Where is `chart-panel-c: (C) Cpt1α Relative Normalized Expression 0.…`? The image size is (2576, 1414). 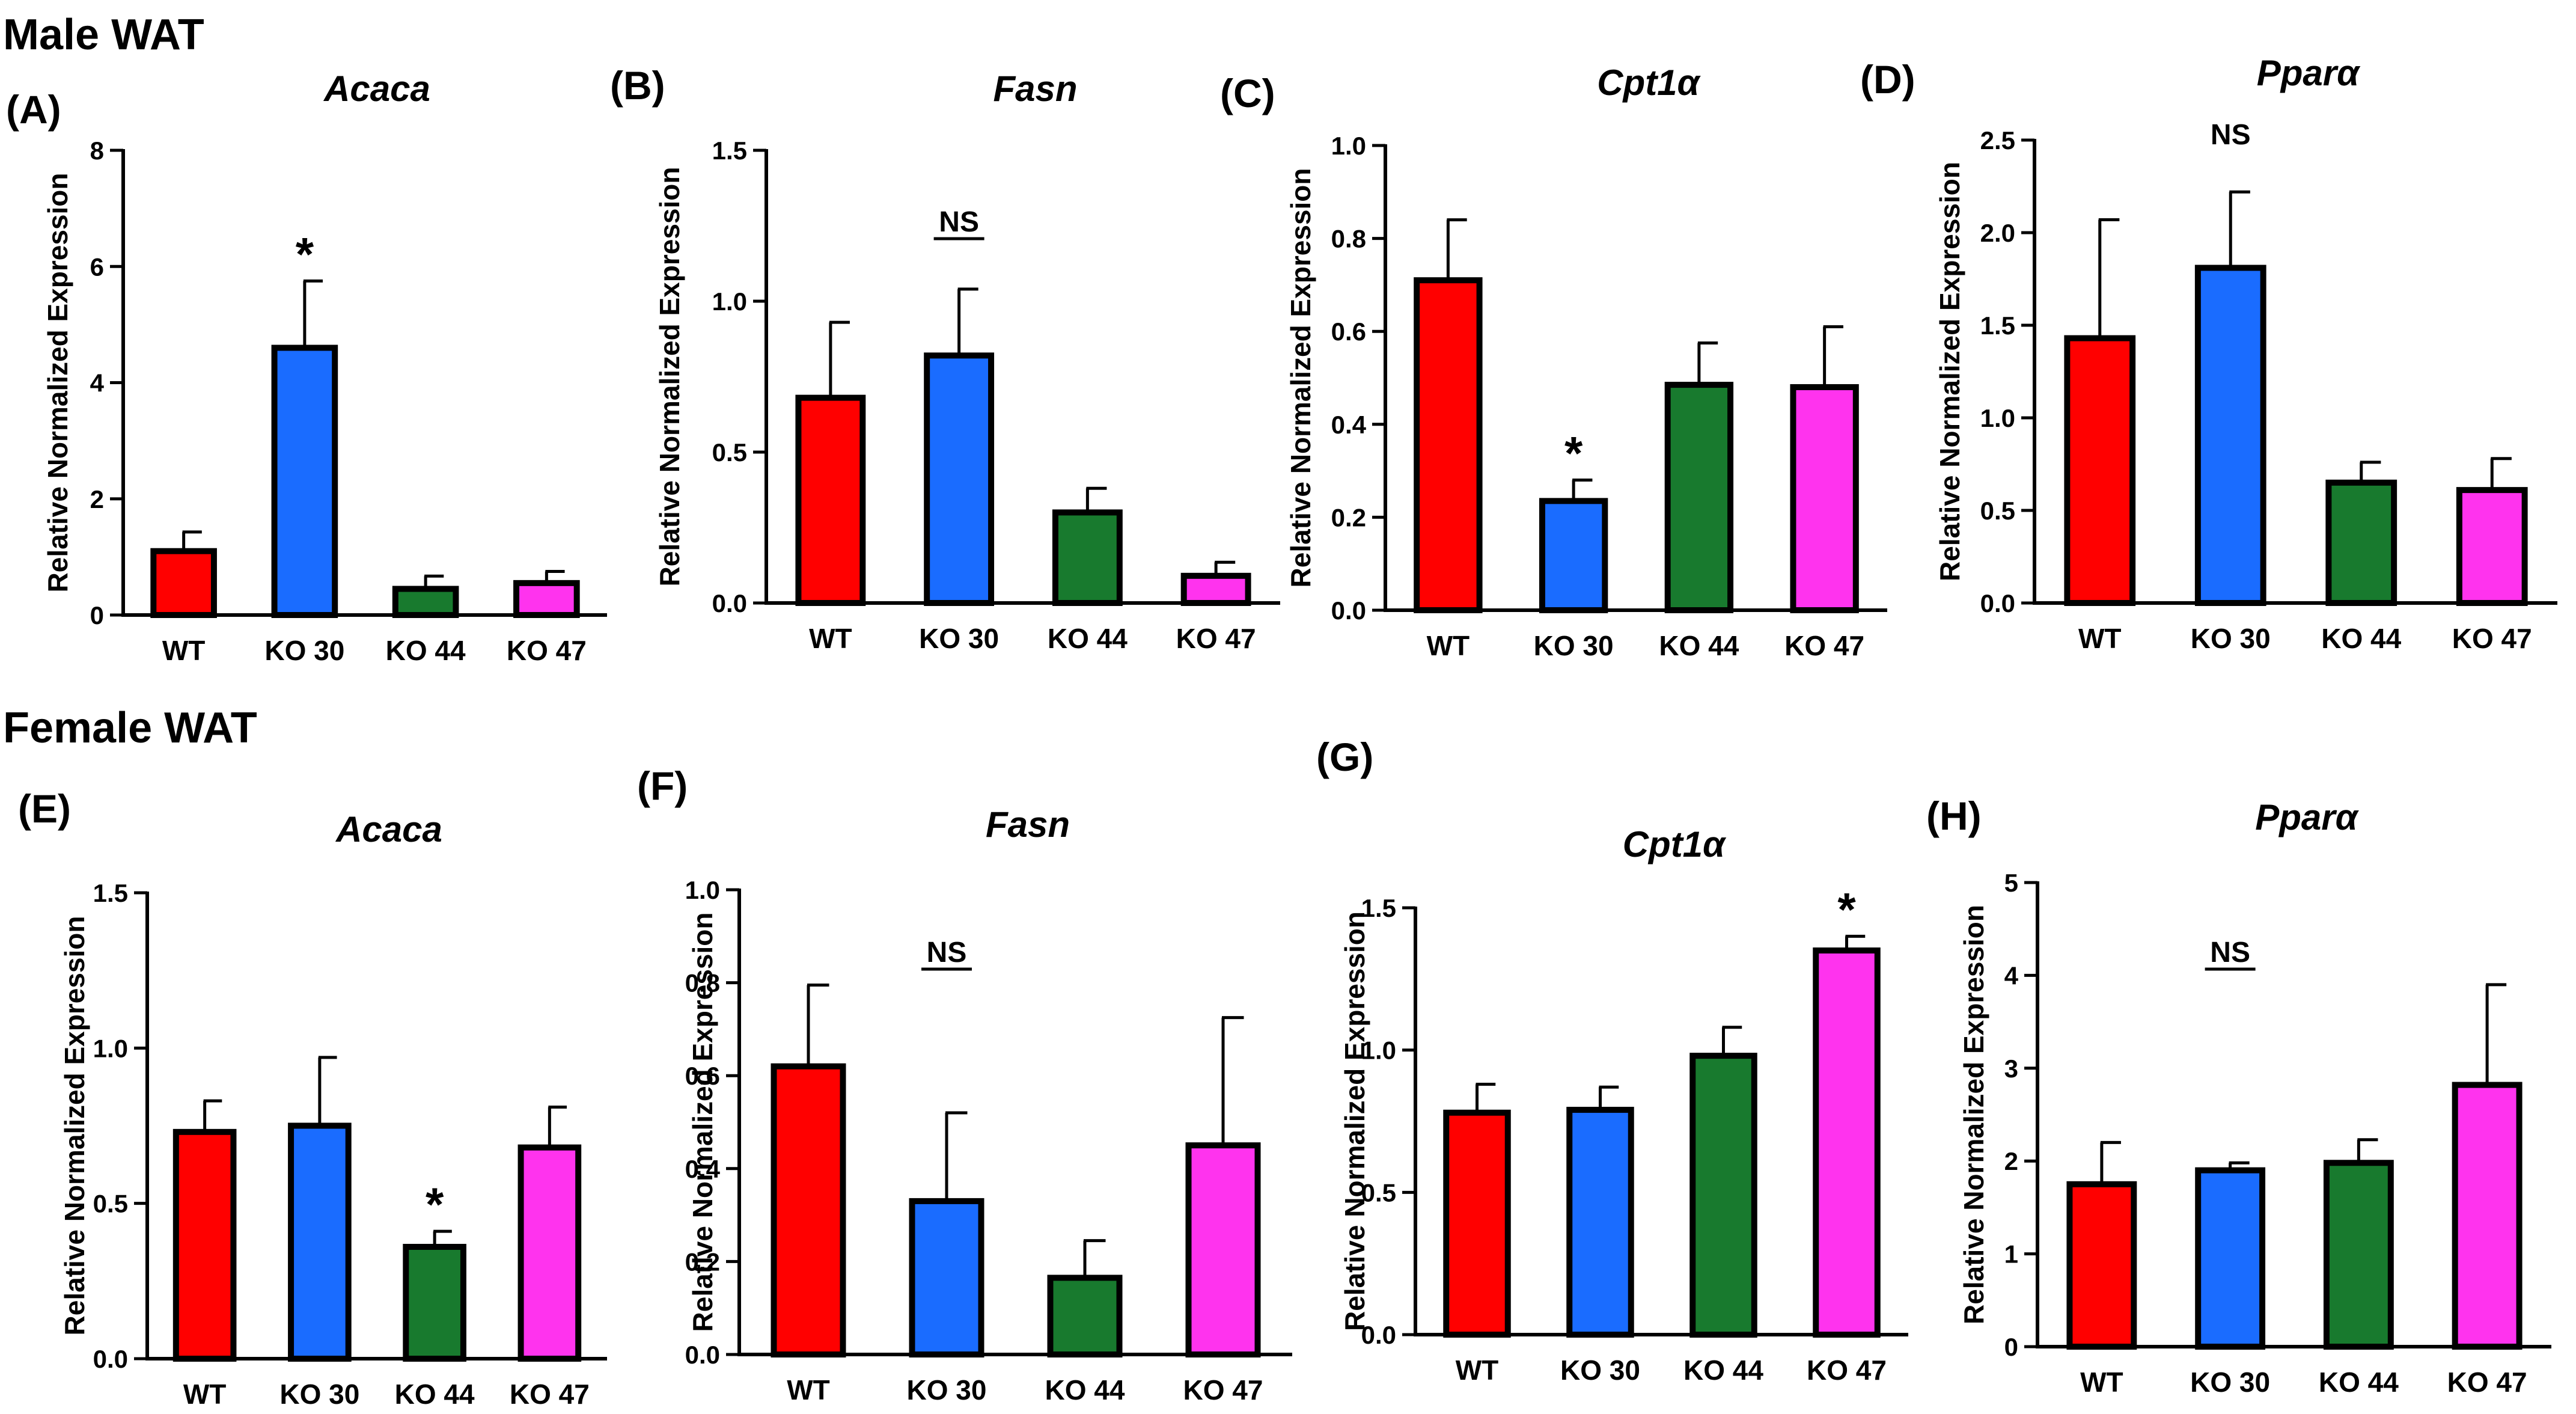 chart-panel-c: (C) Cpt1α Relative Normalized Expression 0.… is located at coordinates (1553, 362).